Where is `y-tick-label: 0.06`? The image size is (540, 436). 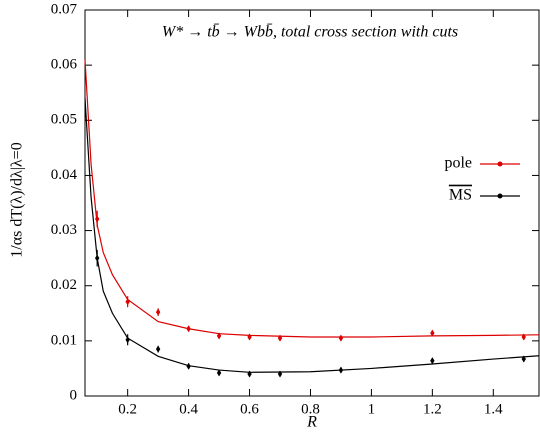
y-tick-label: 0.06 is located at coordinates (64, 65).